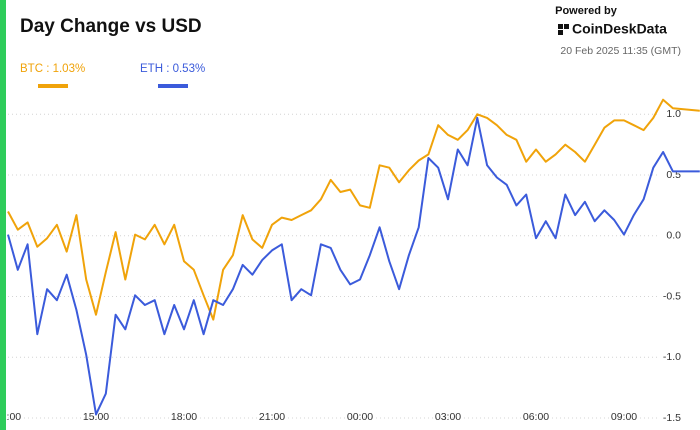 This screenshot has height=430, width=700. I want to click on x-tick-label: 03:00, so click(448, 417).